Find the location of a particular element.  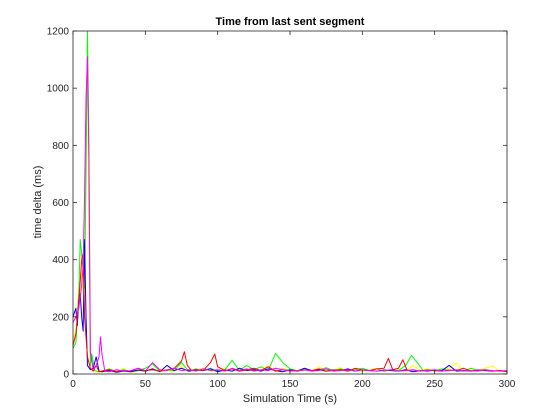

x-tick-label: 50 is located at coordinates (146, 384).